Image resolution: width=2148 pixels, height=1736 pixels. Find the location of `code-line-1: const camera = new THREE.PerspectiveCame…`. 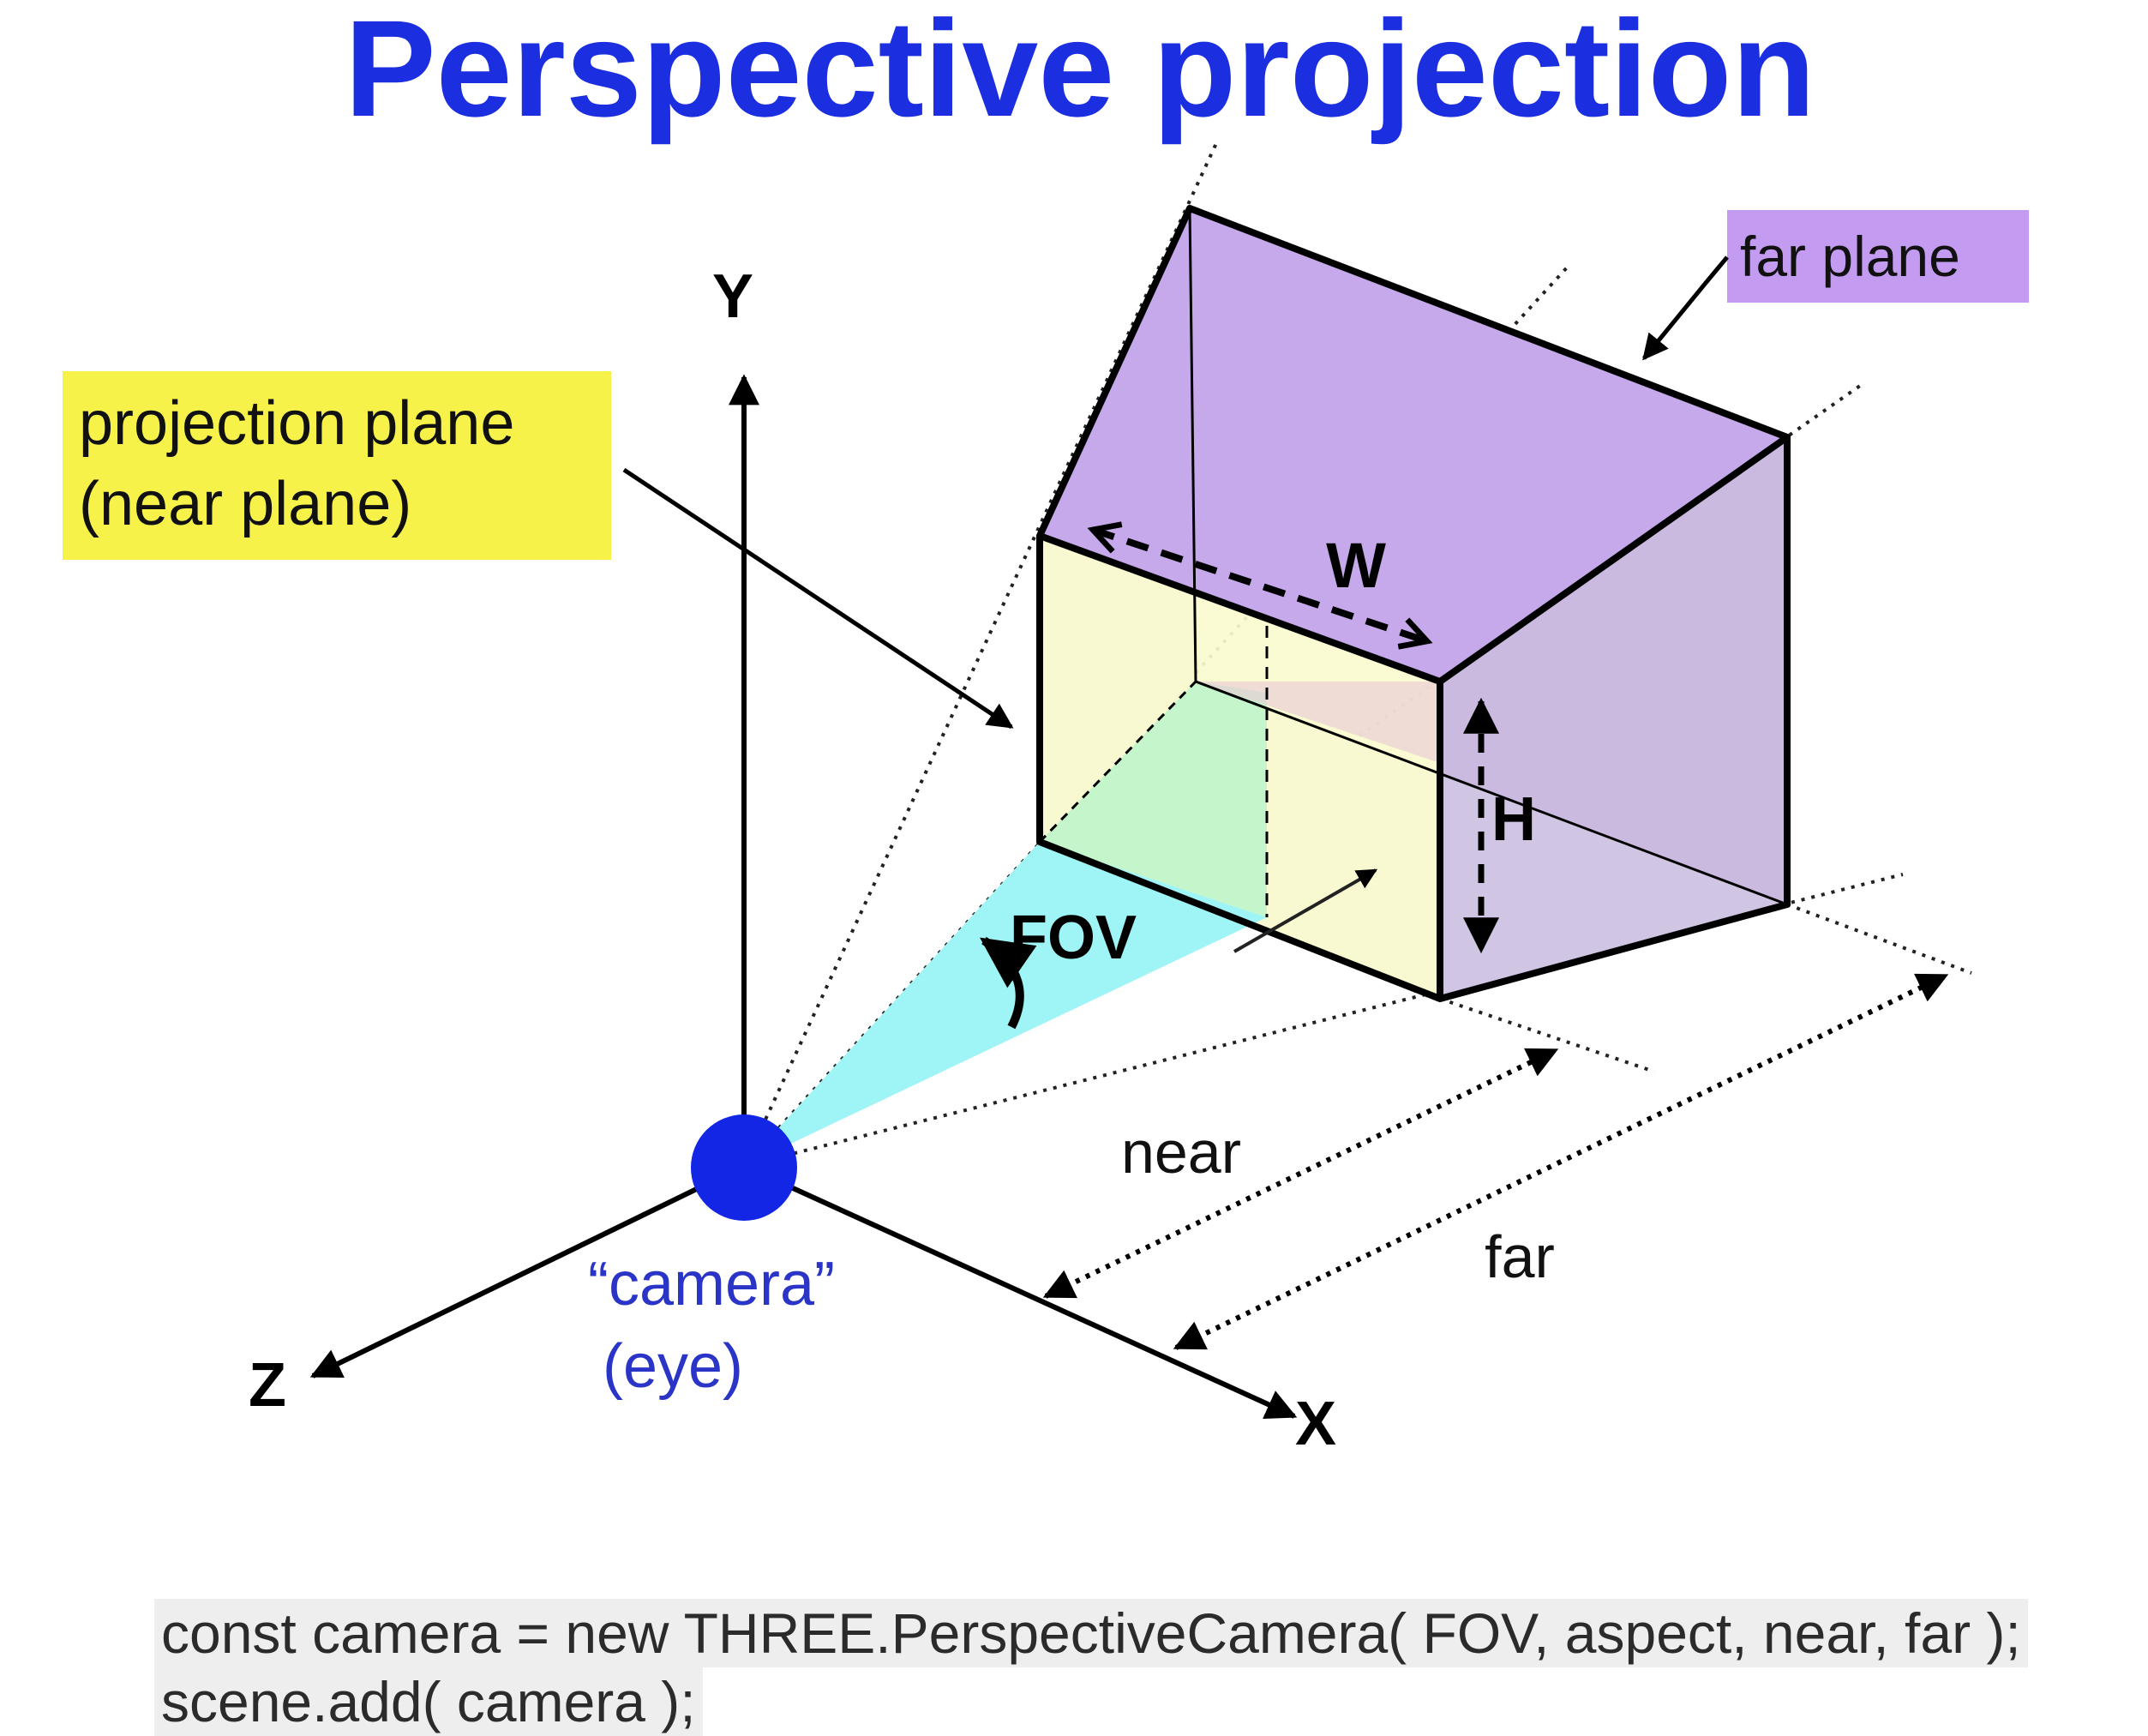

code-line-1: const camera = new THREE.PerspectiveCame… is located at coordinates (1091, 1633).